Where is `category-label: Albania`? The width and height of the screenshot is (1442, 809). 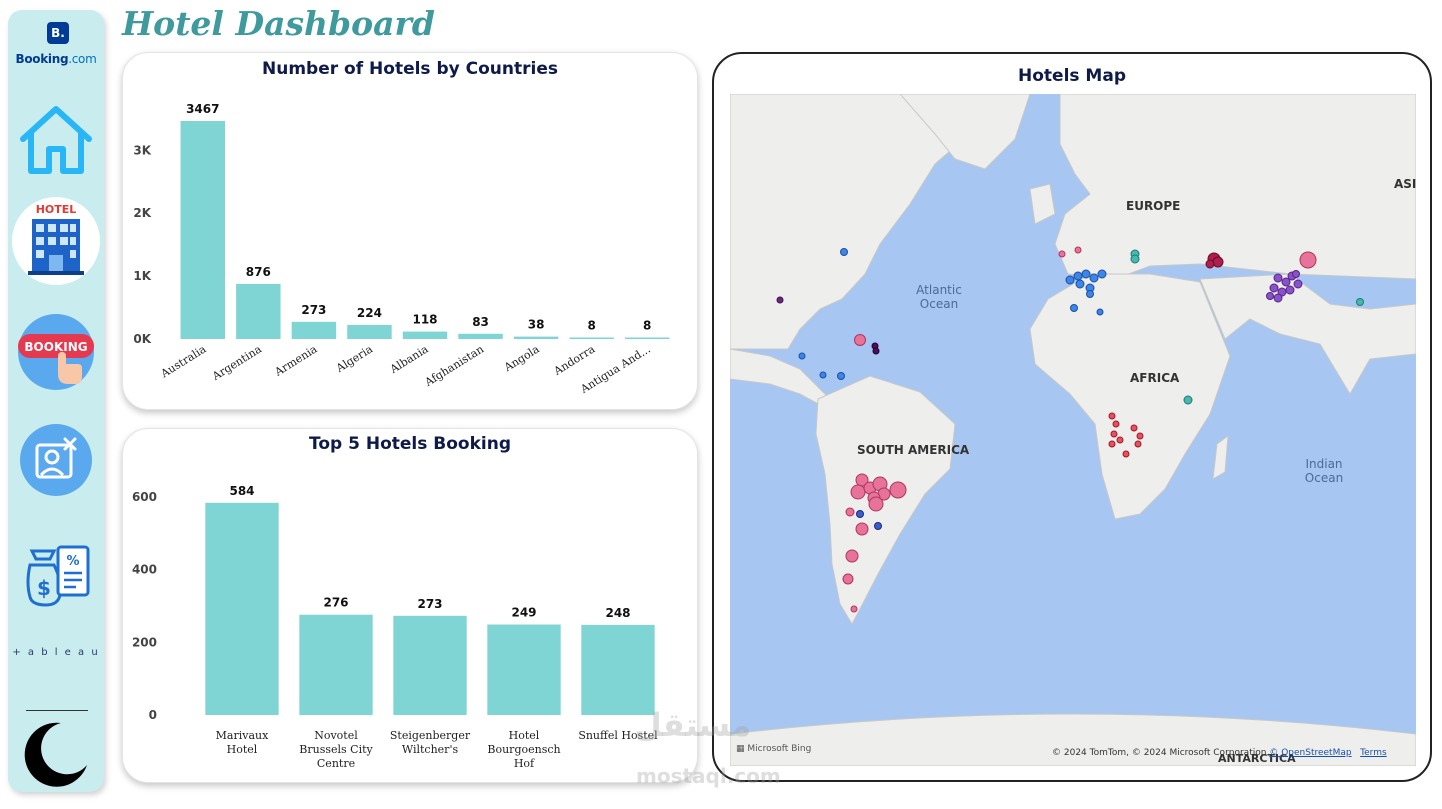
category-label: Albania is located at coordinates (409, 359).